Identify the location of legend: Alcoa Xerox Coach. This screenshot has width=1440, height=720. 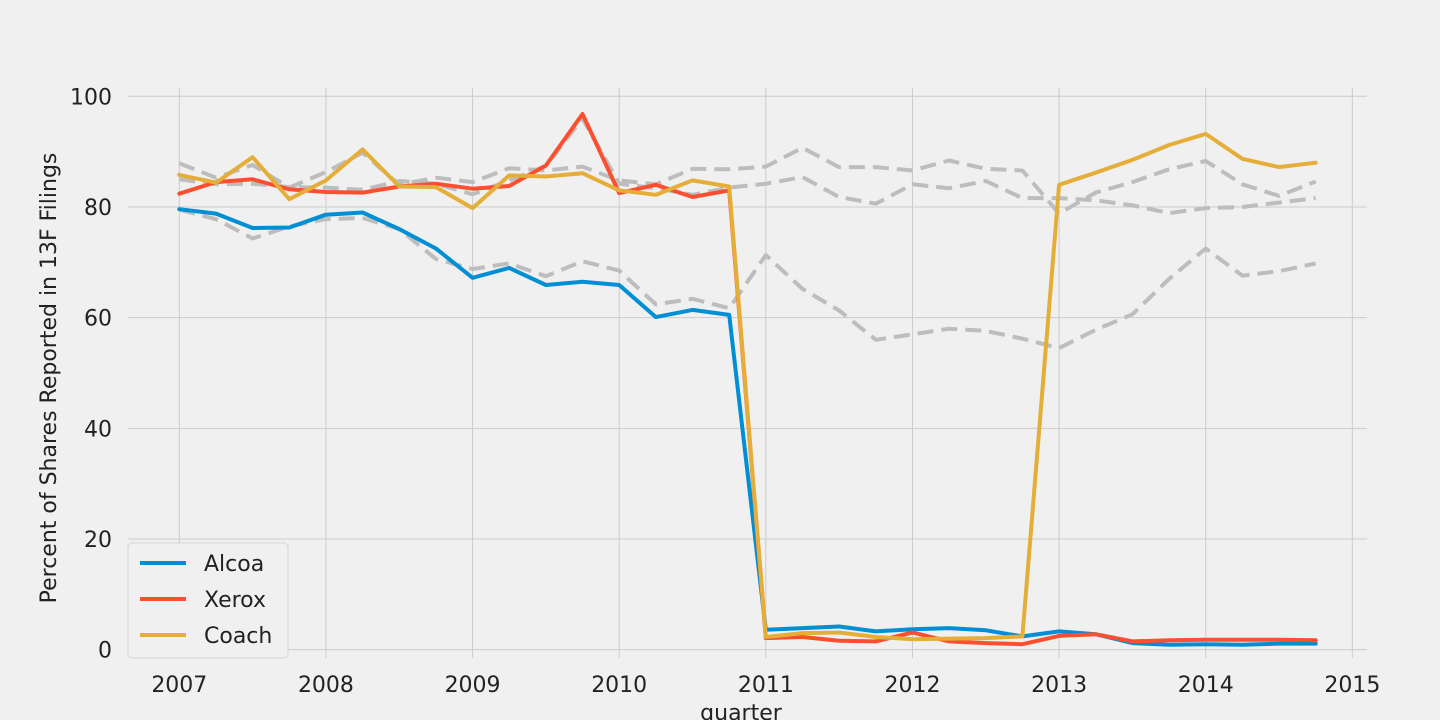
(208, 600).